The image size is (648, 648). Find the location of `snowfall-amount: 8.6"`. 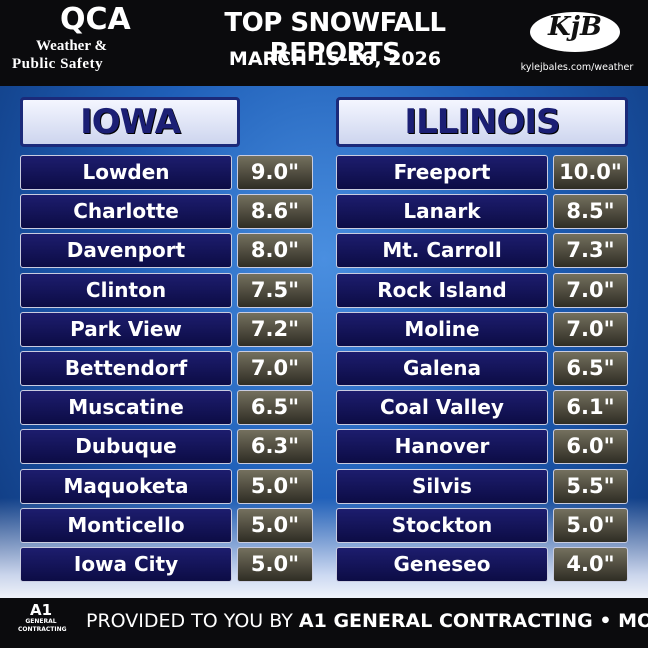

snowfall-amount: 8.6" is located at coordinates (275, 212).